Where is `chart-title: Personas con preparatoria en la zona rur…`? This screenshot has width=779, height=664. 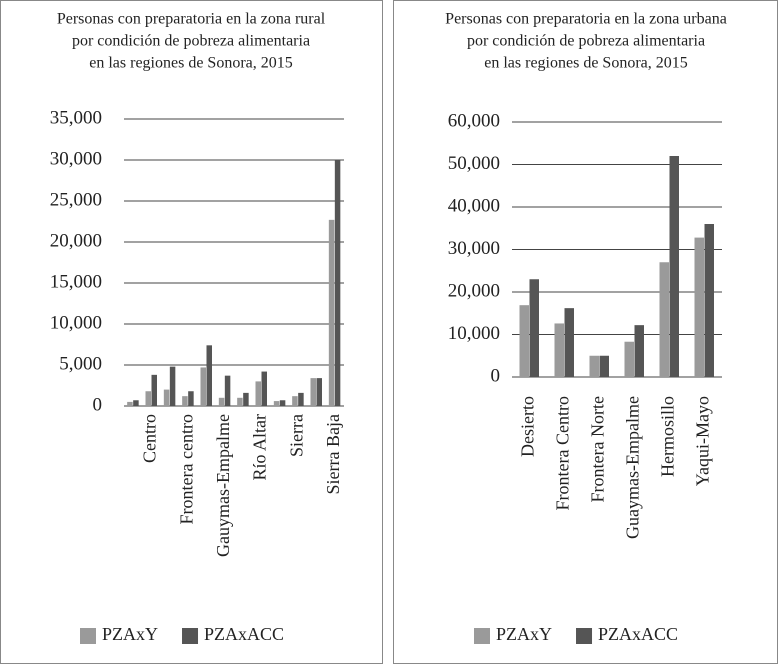
chart-title: Personas con preparatoria en la zona rur… is located at coordinates (191, 19).